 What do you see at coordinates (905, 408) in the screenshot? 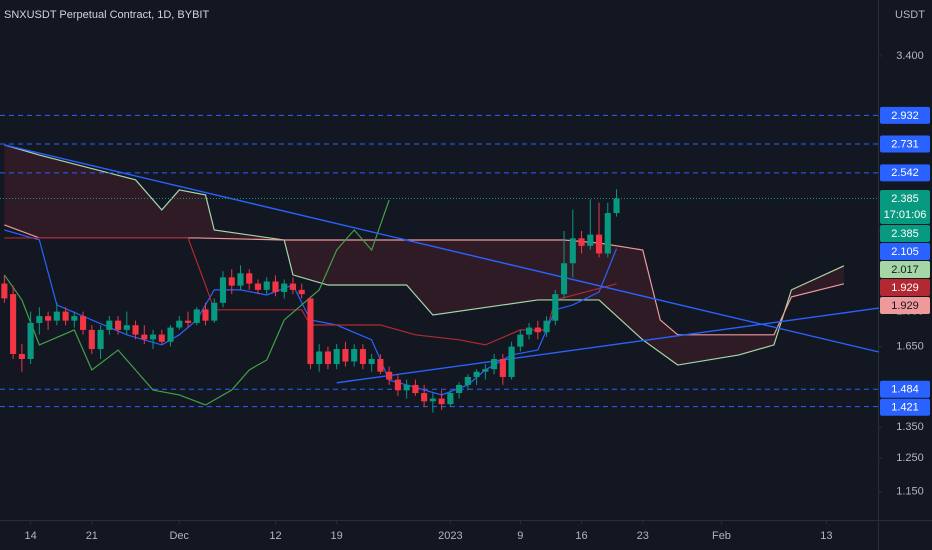
I see `price-badge-label: 1.421` at bounding box center [905, 408].